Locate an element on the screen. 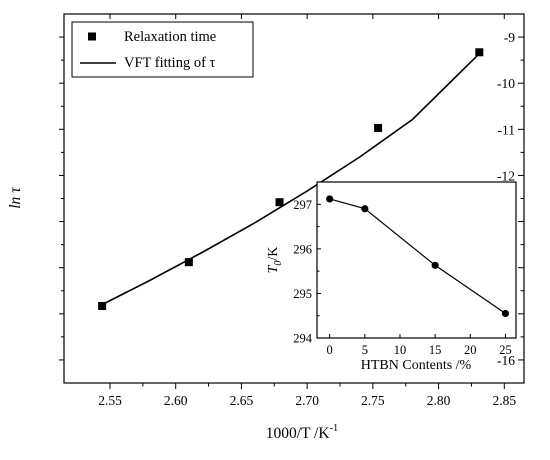  inset-x-tick-label: 25 is located at coordinates (505, 350).